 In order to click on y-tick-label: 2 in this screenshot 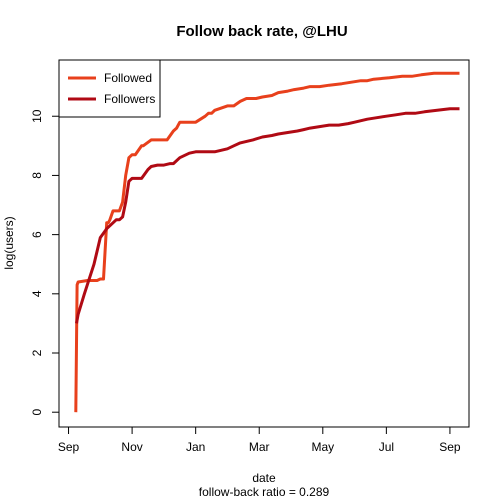, I will do `click(37, 352)`.